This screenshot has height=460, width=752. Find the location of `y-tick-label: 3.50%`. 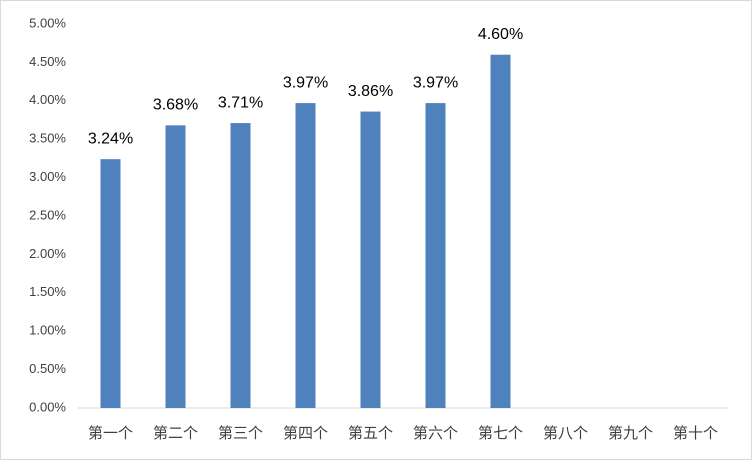

y-tick-label: 3.50% is located at coordinates (47, 138).